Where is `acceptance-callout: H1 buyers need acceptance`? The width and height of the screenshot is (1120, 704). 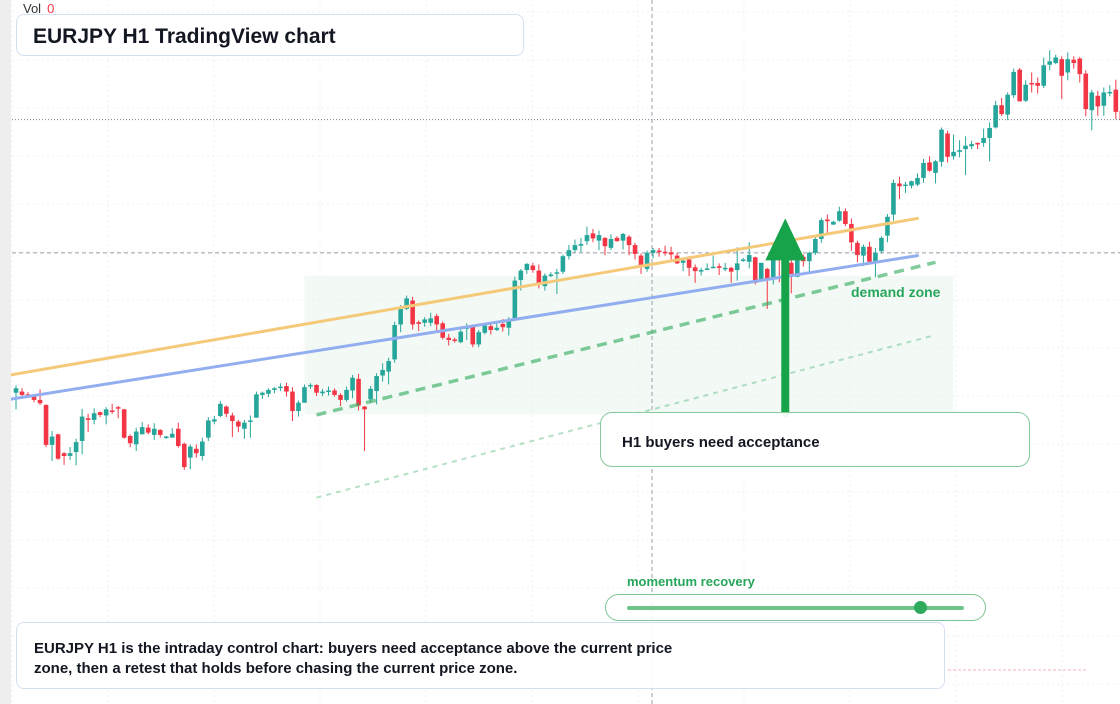
acceptance-callout: H1 buyers need acceptance is located at coordinates (815, 439).